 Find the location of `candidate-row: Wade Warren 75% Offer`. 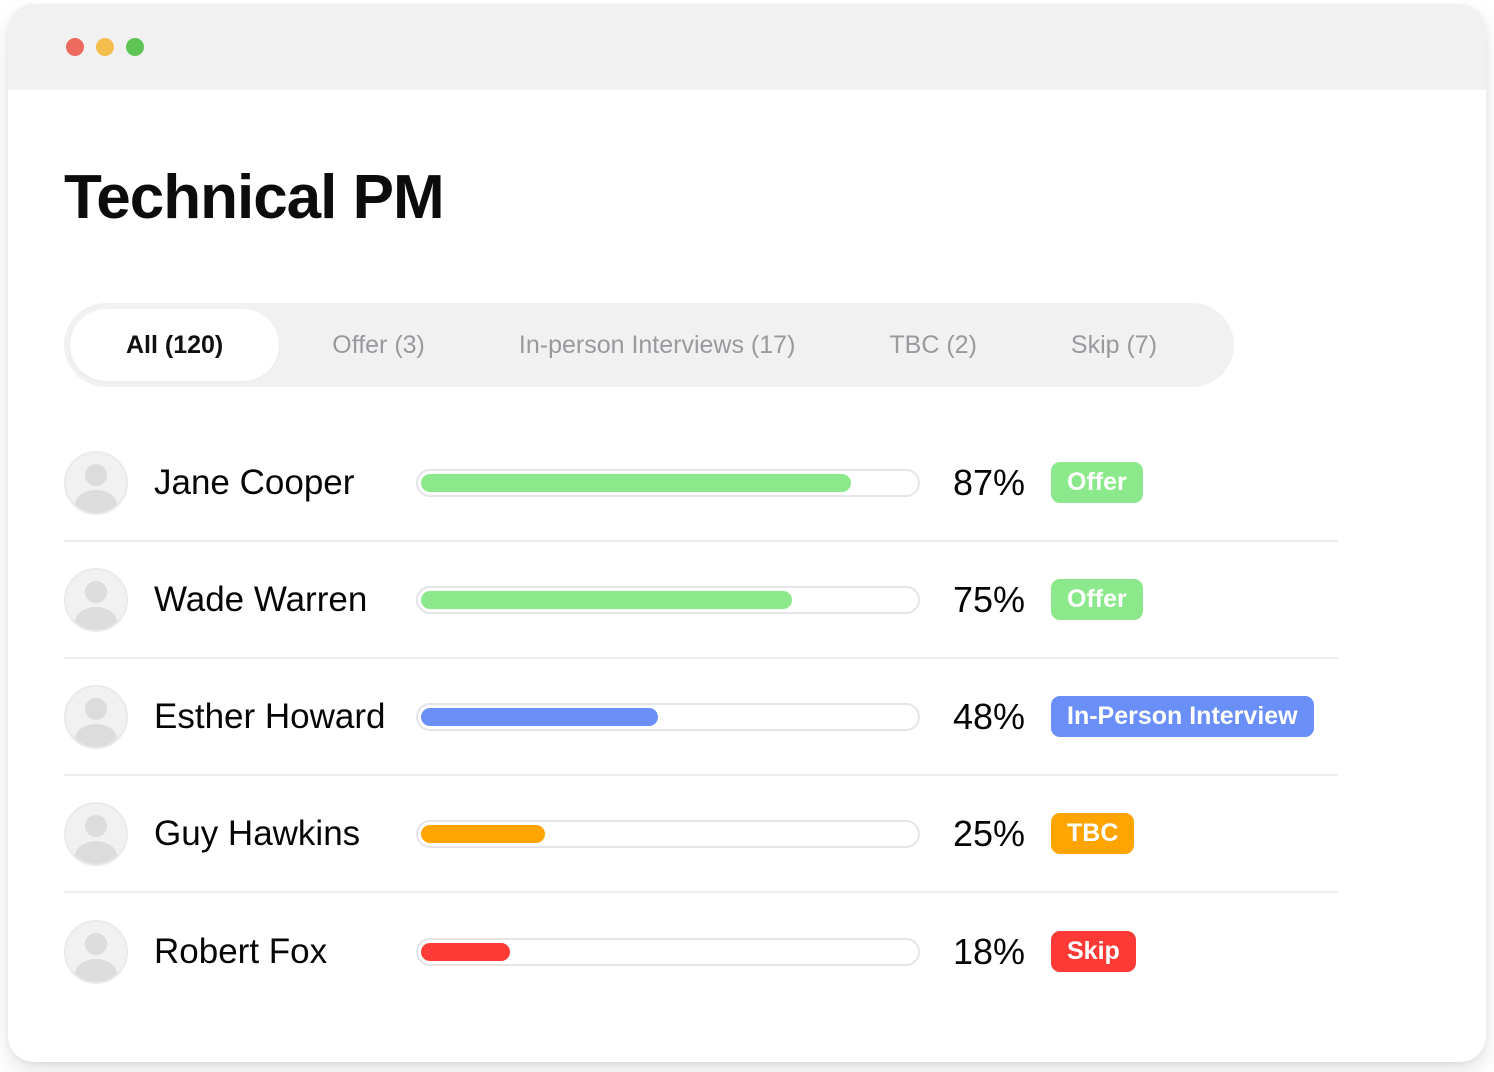

candidate-row: Wade Warren 75% Offer is located at coordinates (701, 600).